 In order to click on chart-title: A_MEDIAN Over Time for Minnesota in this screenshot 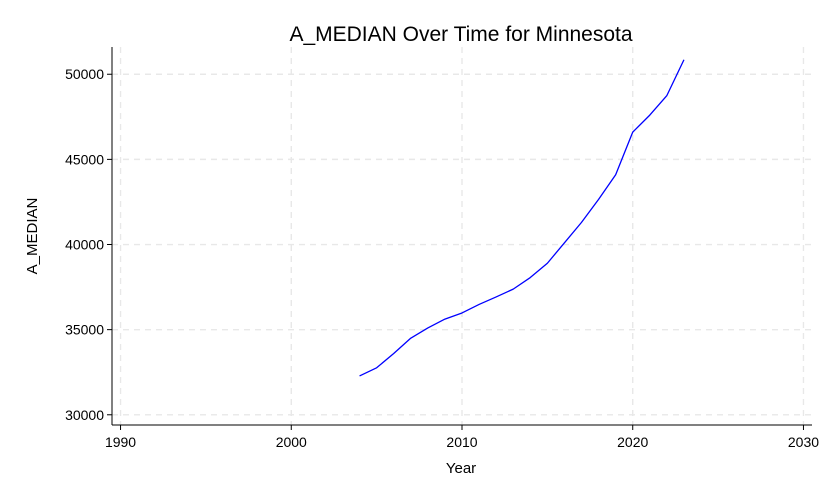, I will do `click(460, 34)`.